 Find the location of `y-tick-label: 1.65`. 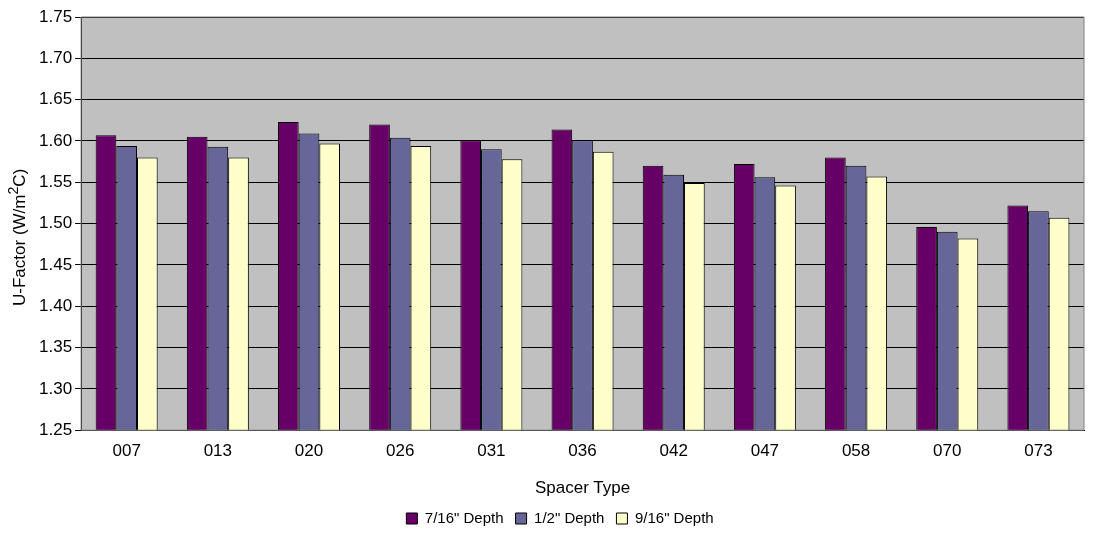

y-tick-label: 1.65 is located at coordinates (55, 99).